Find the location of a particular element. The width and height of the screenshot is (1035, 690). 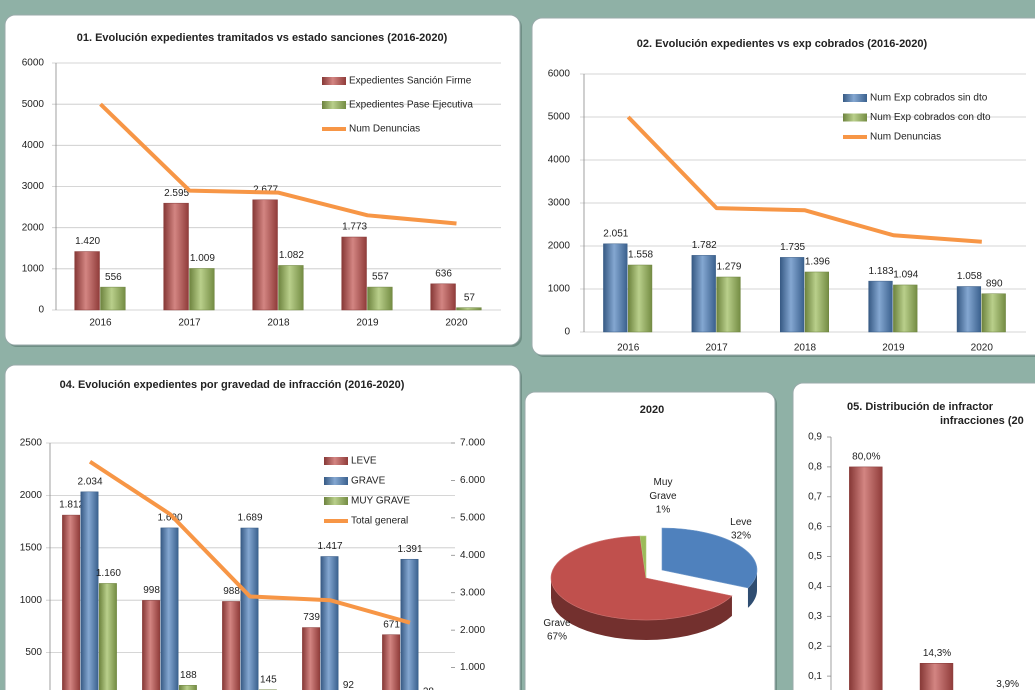

data-label: 1.558 is located at coordinates (640, 255).